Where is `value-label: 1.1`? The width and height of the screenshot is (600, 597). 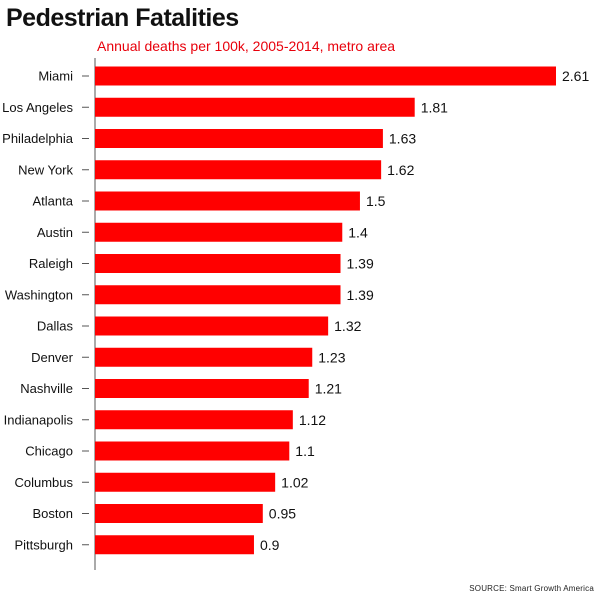 value-label: 1.1 is located at coordinates (305, 451).